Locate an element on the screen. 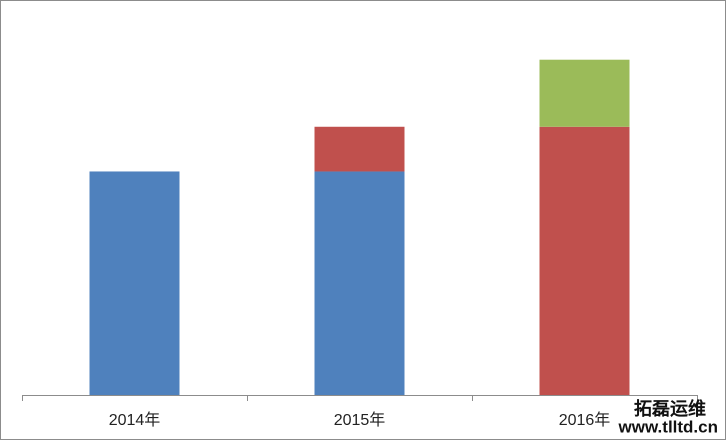 The height and width of the screenshot is (440, 726). watermark-url: www.tlltd.cn is located at coordinates (668, 426).